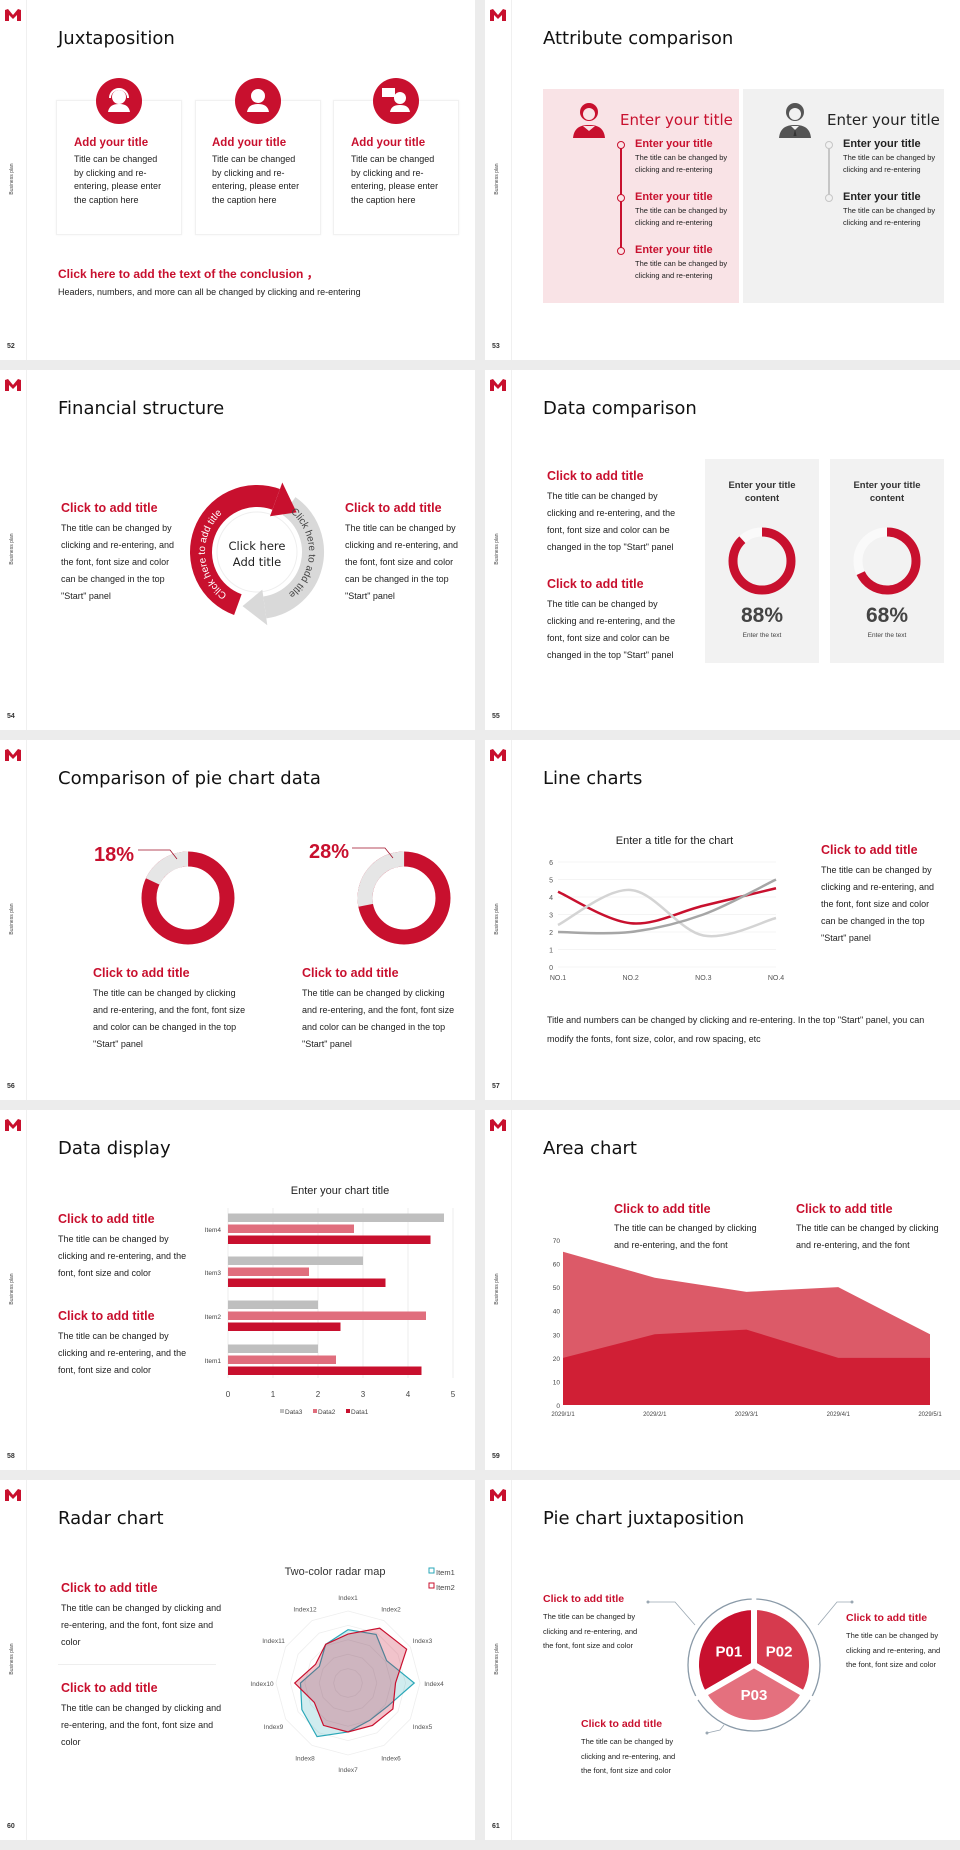  Describe the element at coordinates (257, 562) in the screenshot. I see `center-line-2: Add title` at that location.